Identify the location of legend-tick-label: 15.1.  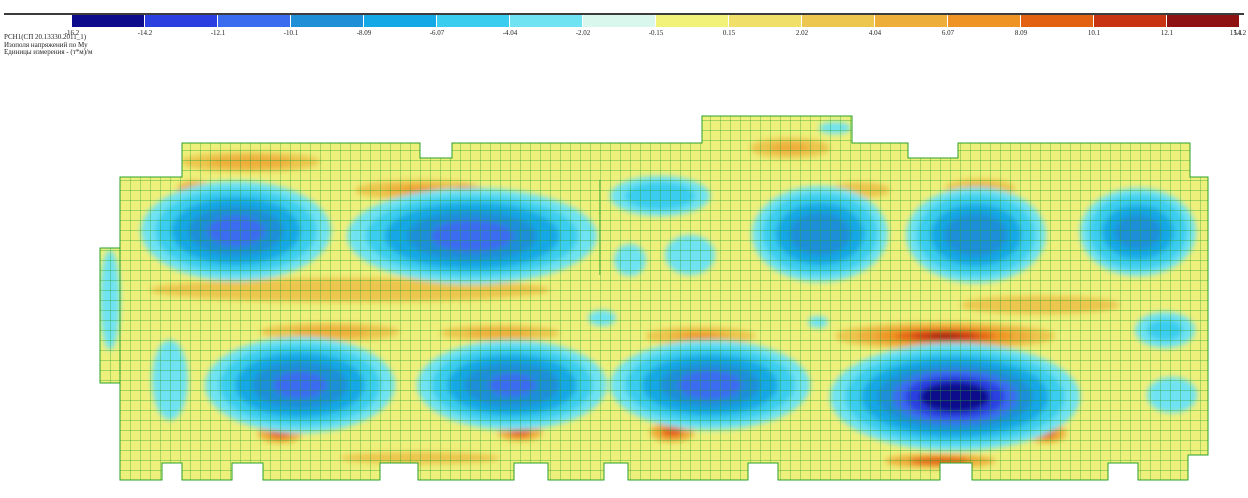
(1236, 33).